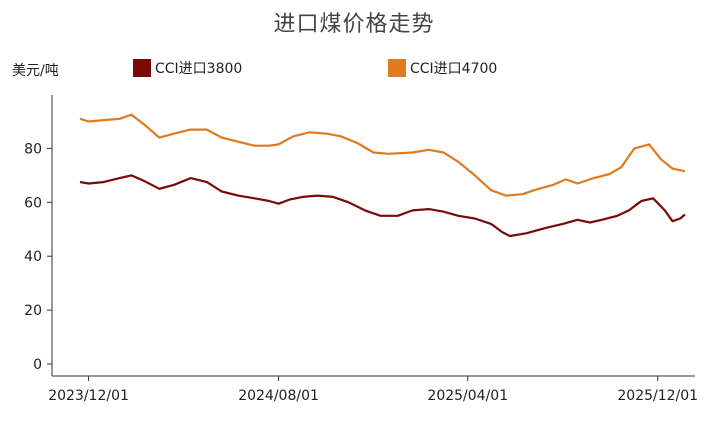 The image size is (708, 423). Describe the element at coordinates (35, 71) in the screenshot. I see `y-axis-unit-label: 美元/吨` at that location.